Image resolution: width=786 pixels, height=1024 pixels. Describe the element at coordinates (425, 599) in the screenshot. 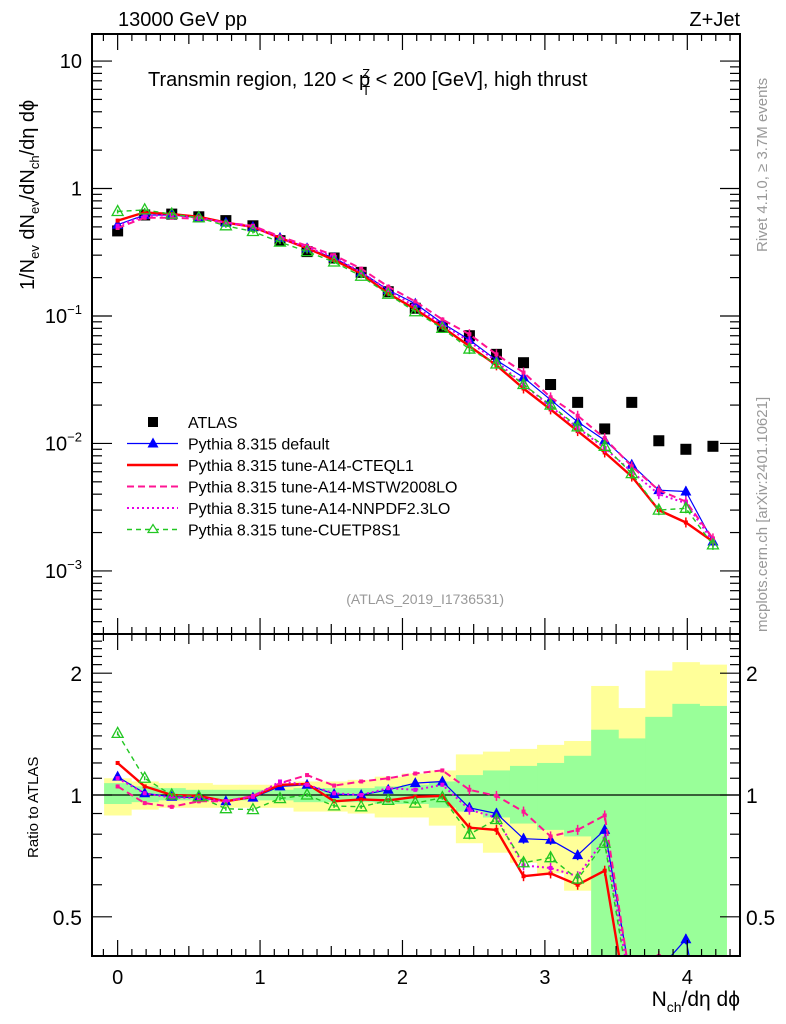

I see `analysis-watermark: (ATLAS_2019_I1736531)` at that location.